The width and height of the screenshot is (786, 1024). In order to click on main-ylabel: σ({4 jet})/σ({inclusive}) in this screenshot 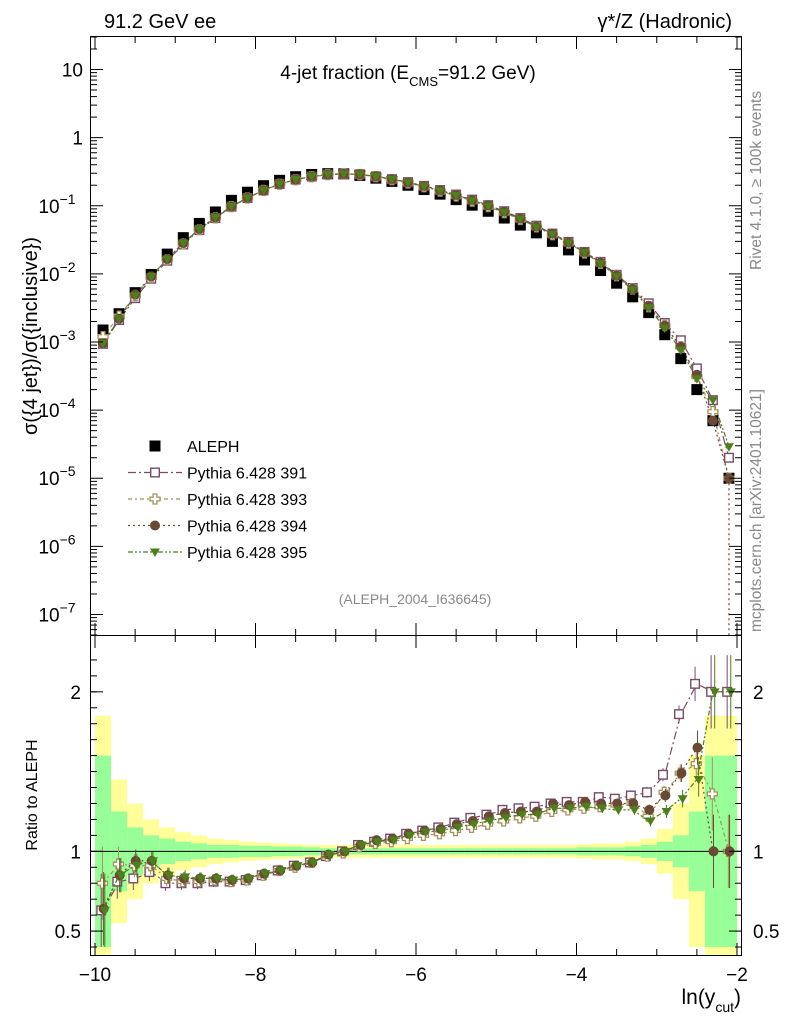, I will do `click(31, 336)`.